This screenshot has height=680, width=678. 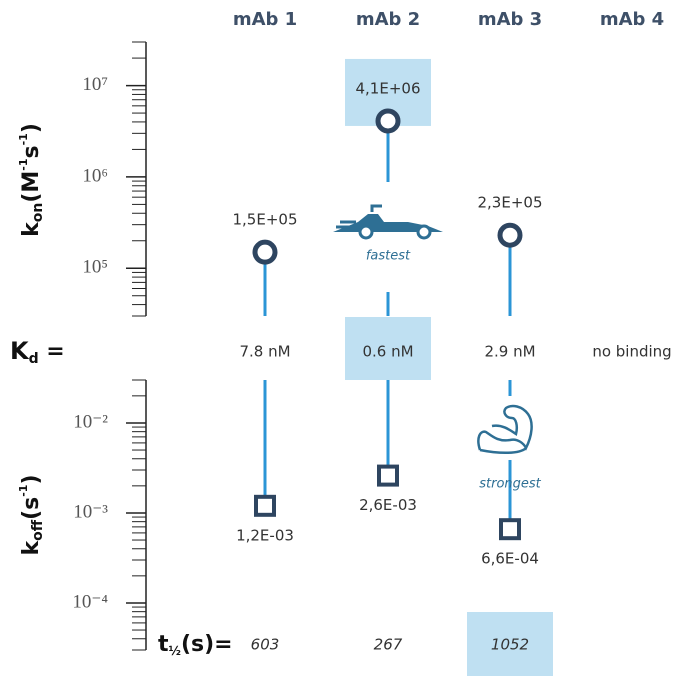 I want to click on t-half-label-part: t, so click(x=163, y=644).